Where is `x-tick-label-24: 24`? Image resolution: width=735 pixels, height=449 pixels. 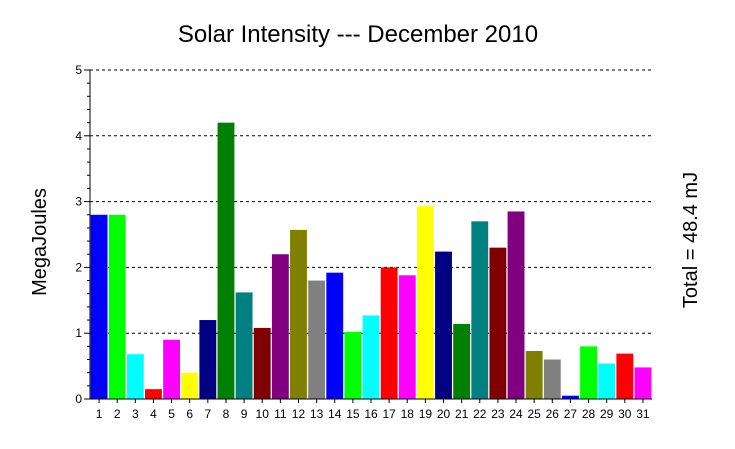 x-tick-label-24: 24 is located at coordinates (516, 414).